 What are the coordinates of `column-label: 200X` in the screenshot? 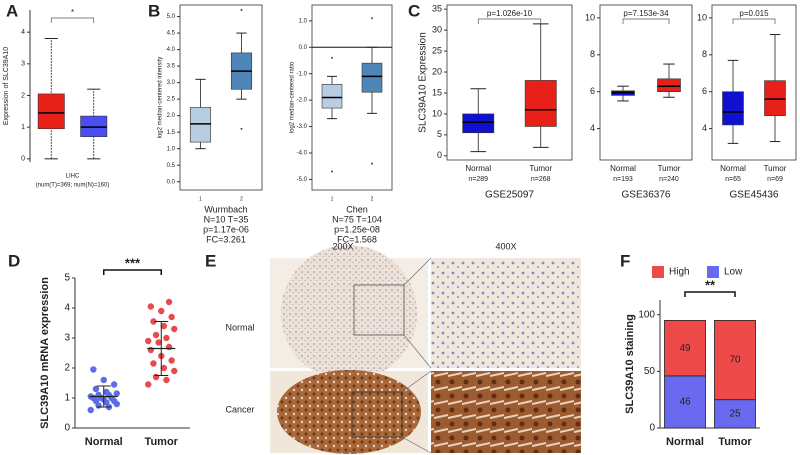 It's located at (342, 246).